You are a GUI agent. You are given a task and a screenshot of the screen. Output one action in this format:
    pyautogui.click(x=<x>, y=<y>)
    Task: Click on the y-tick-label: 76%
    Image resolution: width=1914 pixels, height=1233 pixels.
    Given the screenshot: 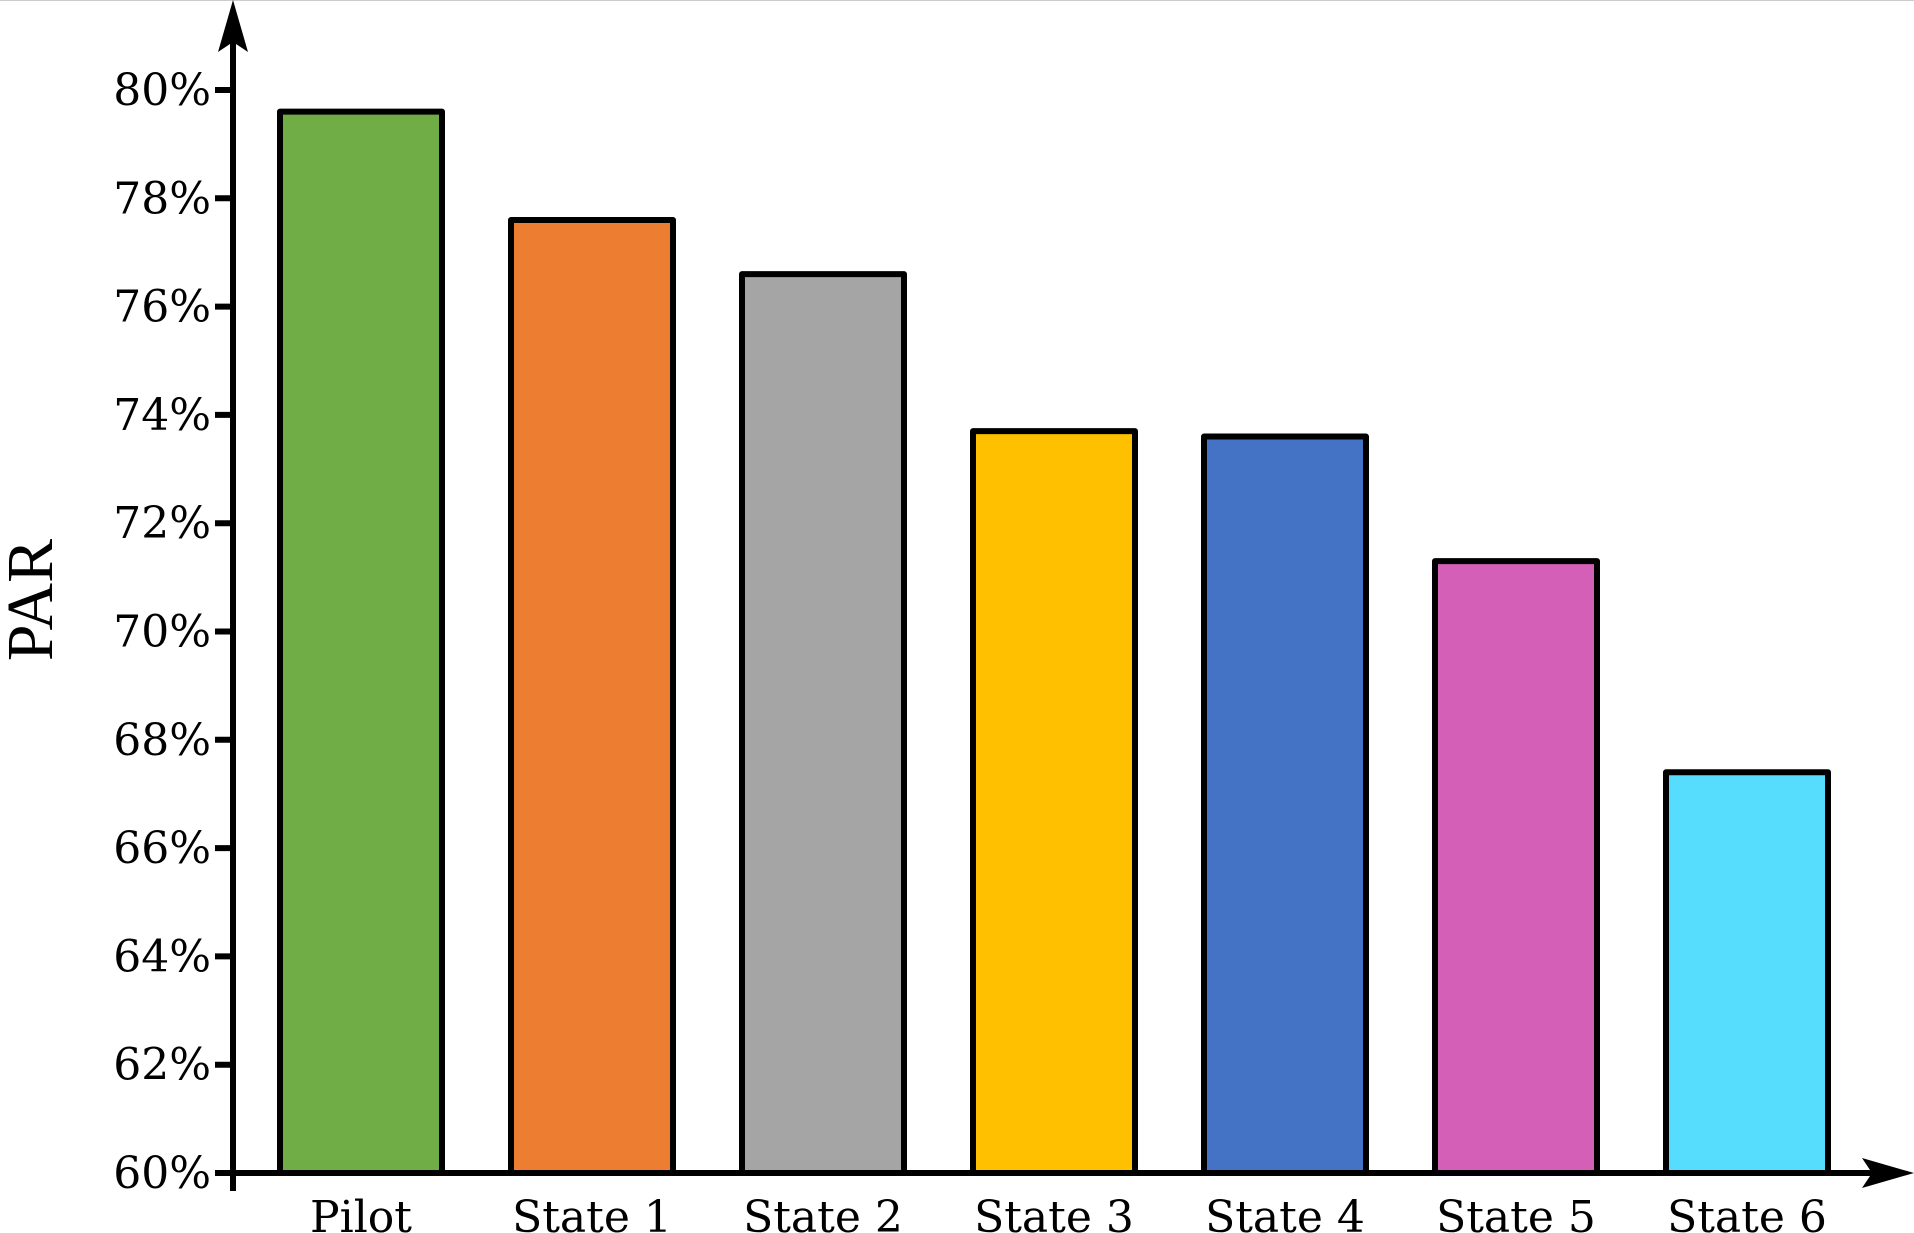 What is the action you would take?
    pyautogui.click(x=162, y=307)
    